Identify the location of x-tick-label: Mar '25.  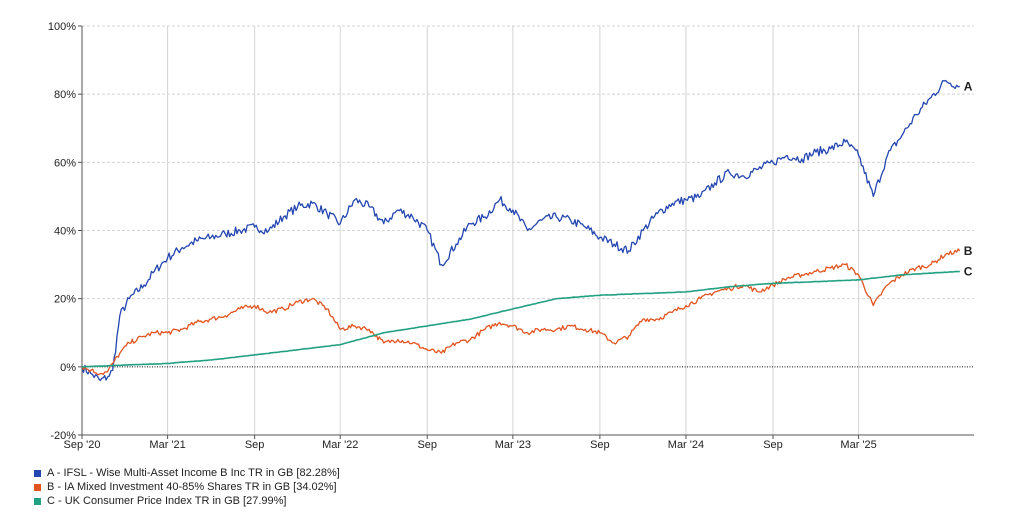
(858, 445).